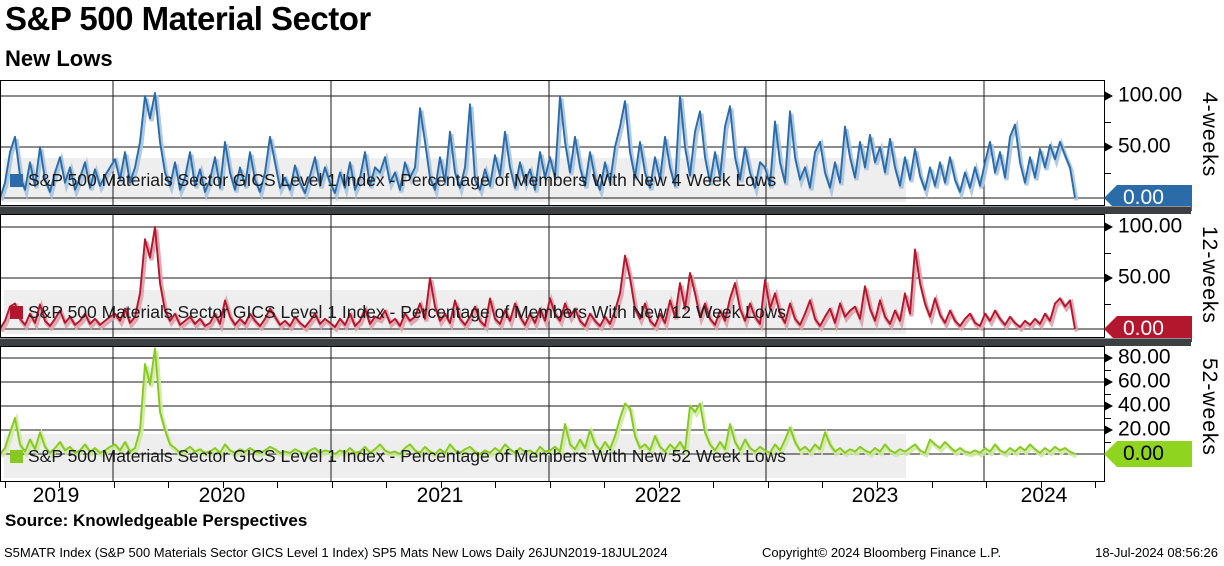 This screenshot has width=1224, height=566. I want to click on y-tick-label: 80.00, so click(1144, 357).